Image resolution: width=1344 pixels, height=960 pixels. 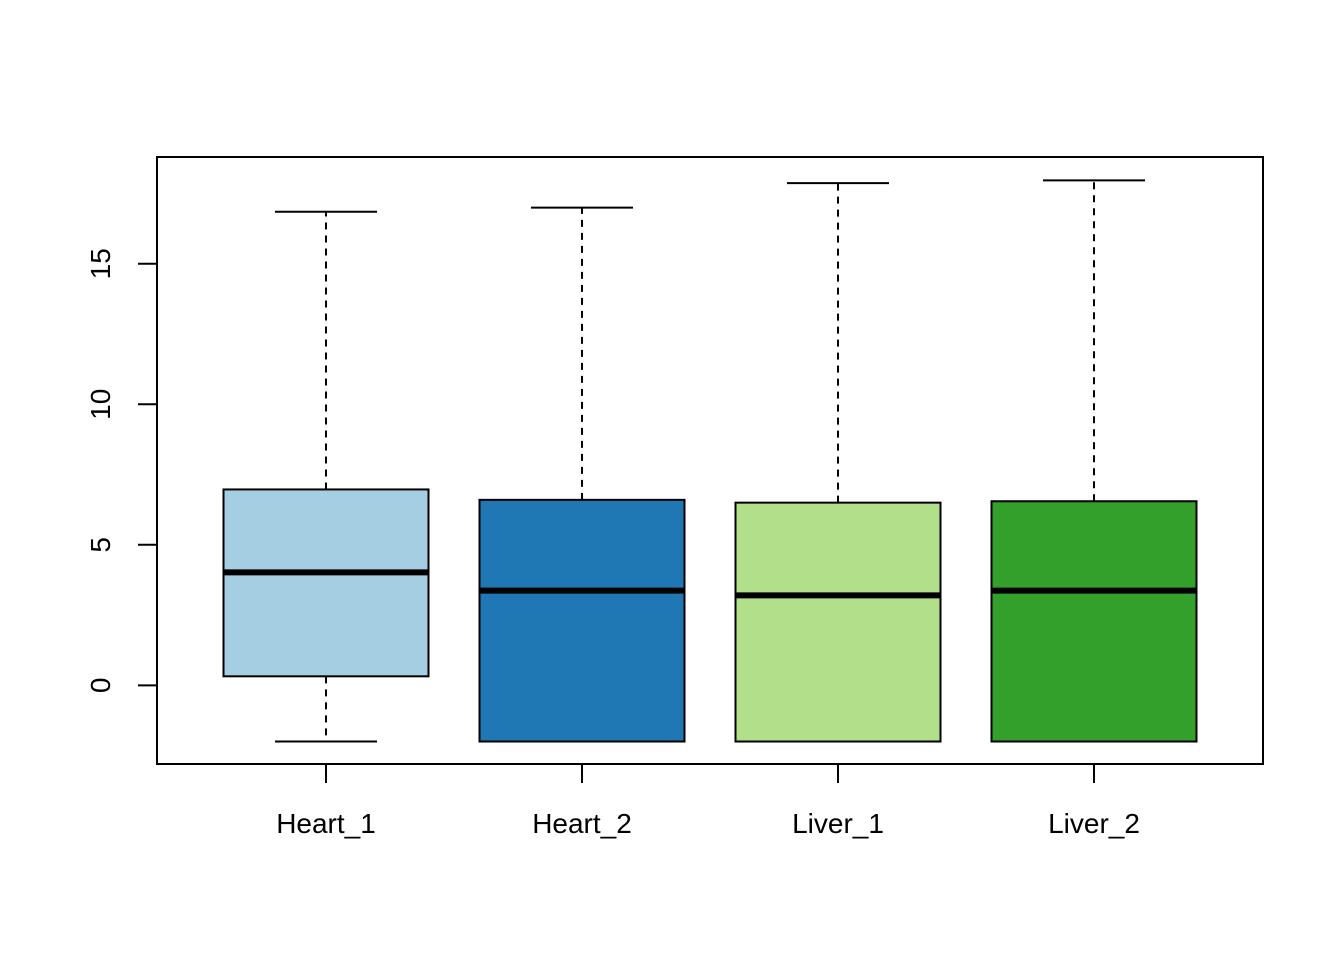 What do you see at coordinates (100, 263) in the screenshot?
I see `y-tick-label: 15` at bounding box center [100, 263].